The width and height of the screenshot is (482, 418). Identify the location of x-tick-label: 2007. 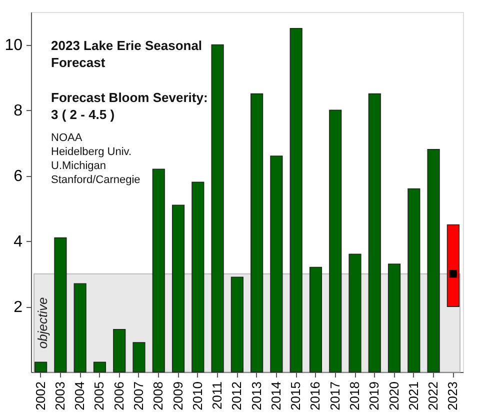
(138, 396).